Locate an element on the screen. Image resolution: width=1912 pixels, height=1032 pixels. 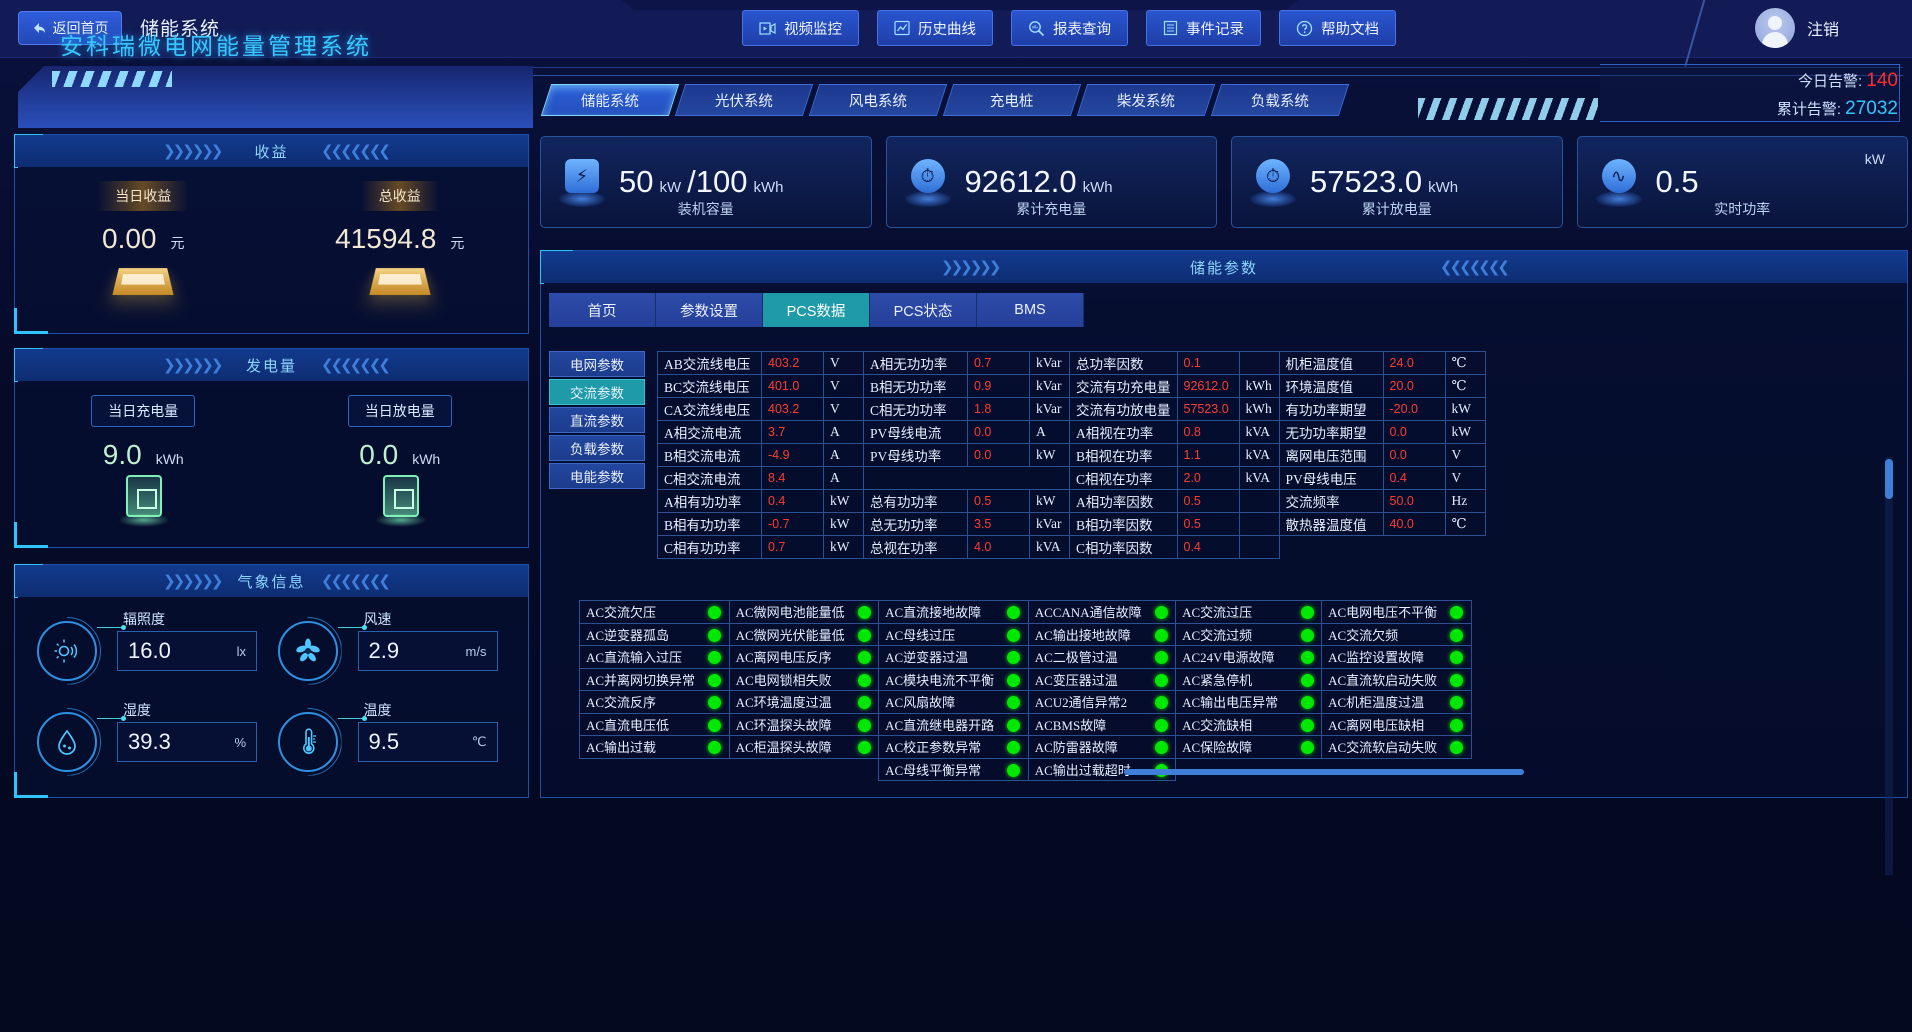
sidenav-ac-params: 交流参数 is located at coordinates (597, 392).